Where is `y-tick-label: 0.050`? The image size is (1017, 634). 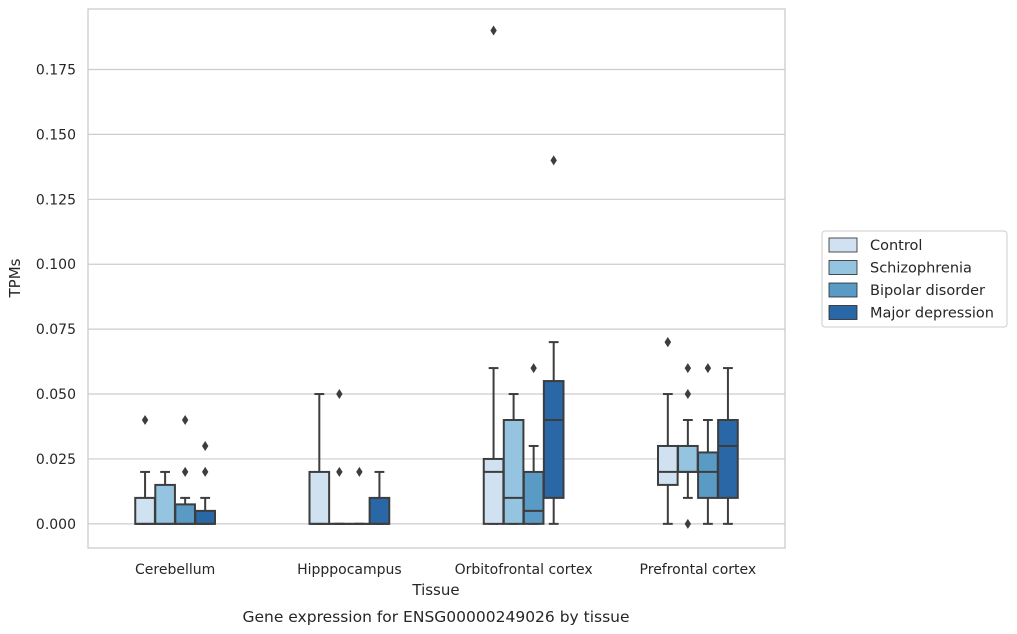 y-tick-label: 0.050 is located at coordinates (56, 395).